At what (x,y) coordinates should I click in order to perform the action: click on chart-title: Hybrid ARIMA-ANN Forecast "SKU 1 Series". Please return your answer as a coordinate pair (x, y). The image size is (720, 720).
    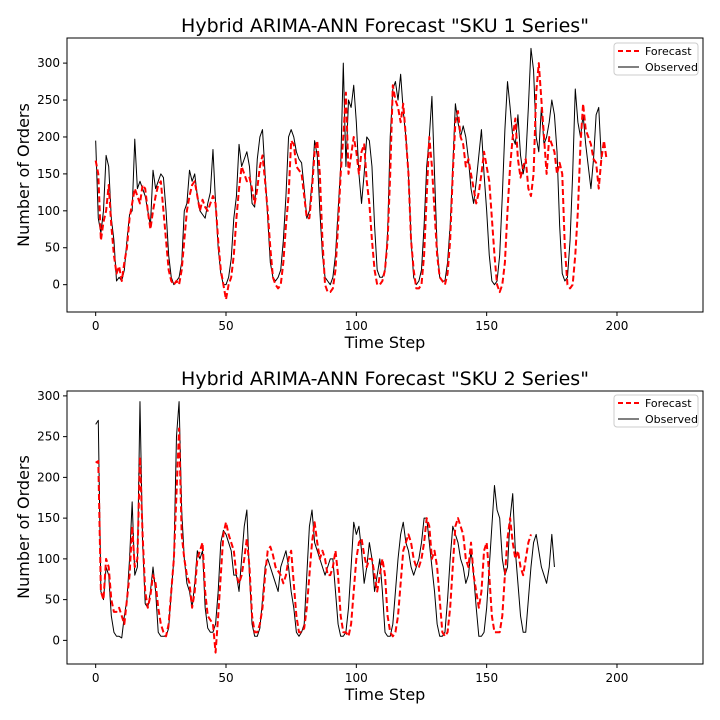
    Looking at the image, I should click on (385, 26).